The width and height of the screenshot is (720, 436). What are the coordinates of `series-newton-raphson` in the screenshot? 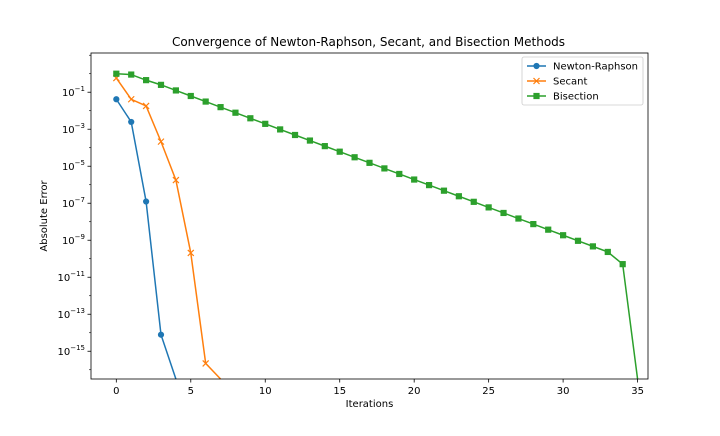 It's located at (145, 238).